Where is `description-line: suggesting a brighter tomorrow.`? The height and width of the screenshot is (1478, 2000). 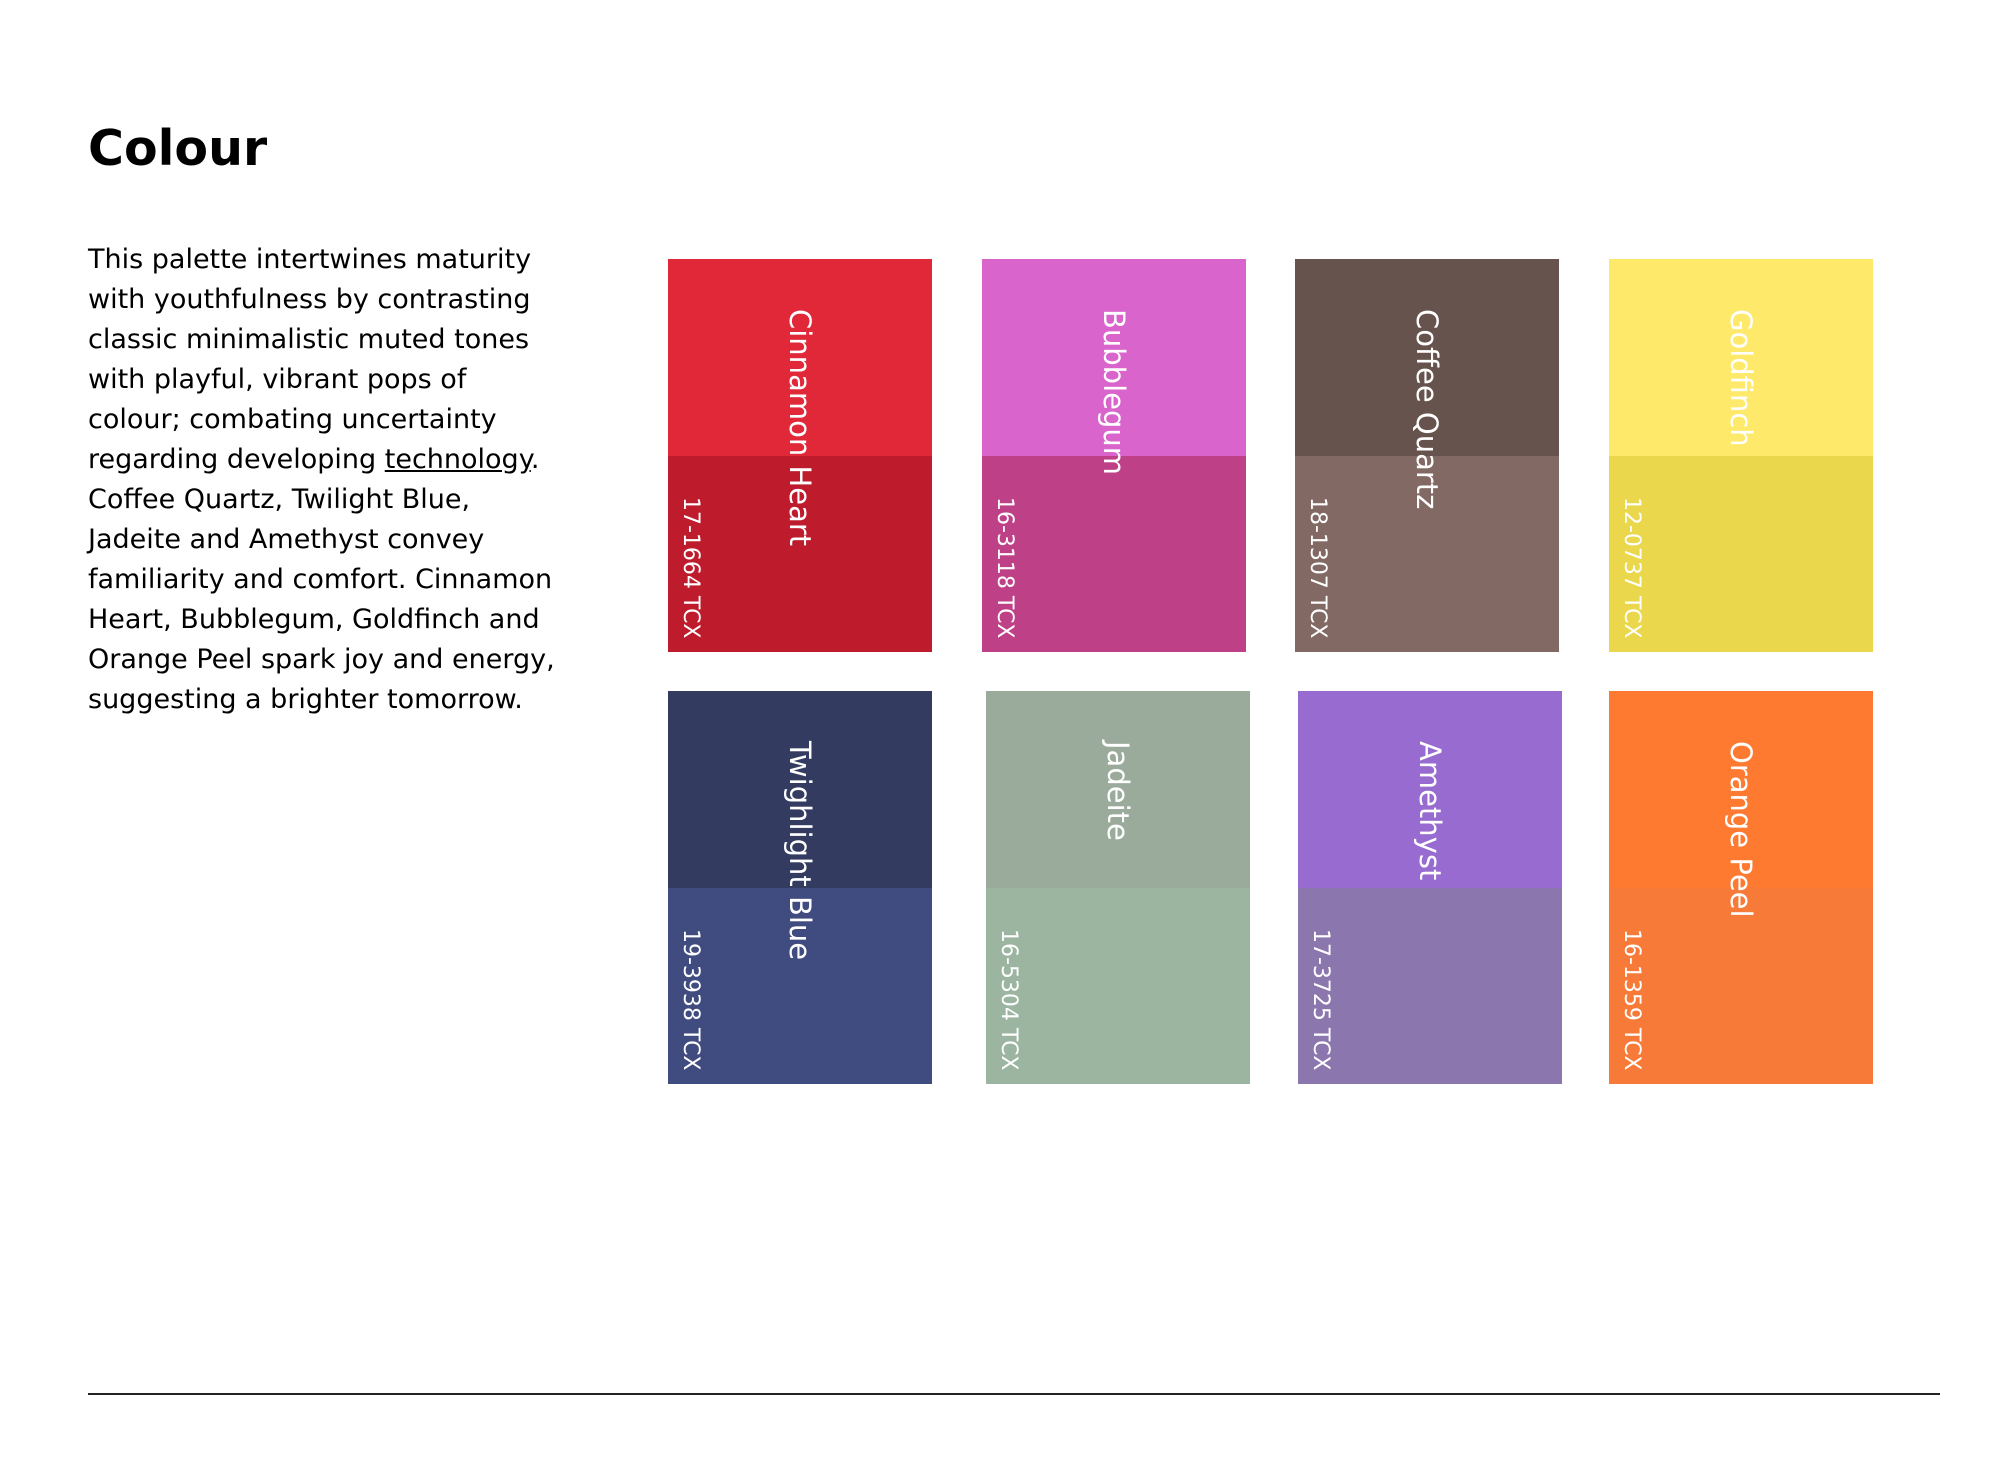 description-line: suggesting a brighter tomorrow. is located at coordinates (305, 699).